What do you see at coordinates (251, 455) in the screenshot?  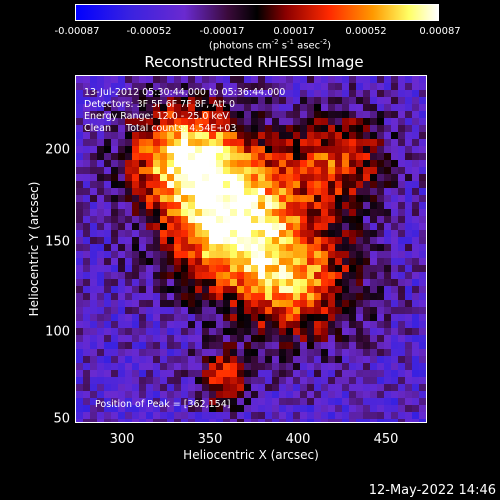 I see `x-axis-label: Heliocentric X (arcsec)` at bounding box center [251, 455].